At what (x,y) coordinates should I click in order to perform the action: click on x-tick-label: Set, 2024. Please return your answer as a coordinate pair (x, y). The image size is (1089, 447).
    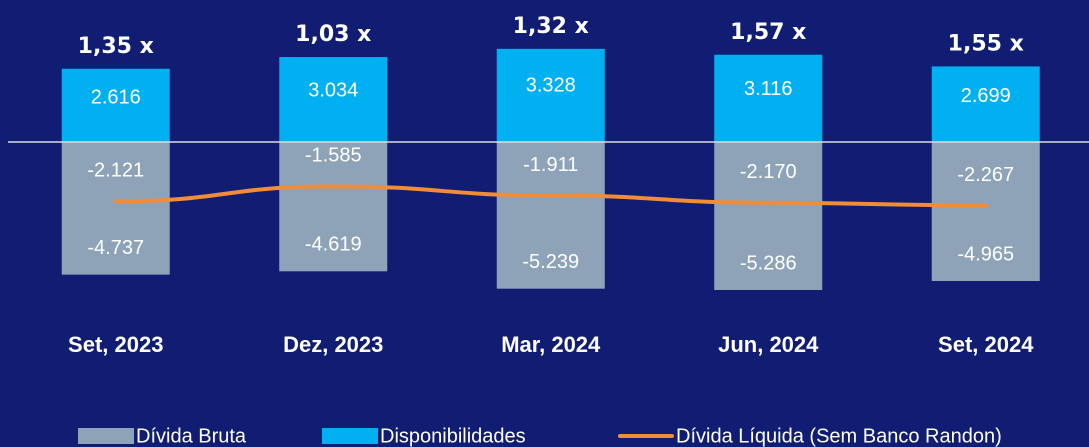
    Looking at the image, I should click on (986, 344).